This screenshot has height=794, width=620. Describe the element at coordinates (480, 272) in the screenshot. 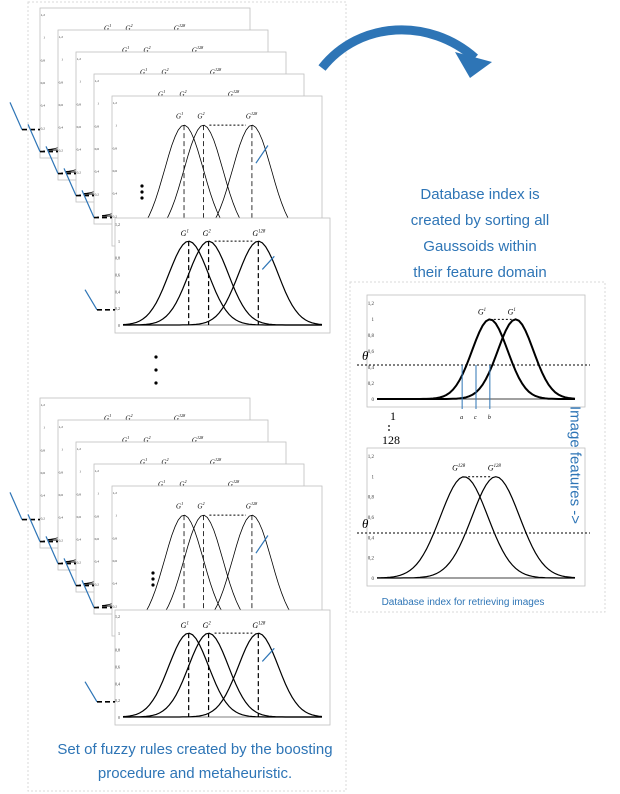

I see `right-caption-line-4: their feature domain` at that location.